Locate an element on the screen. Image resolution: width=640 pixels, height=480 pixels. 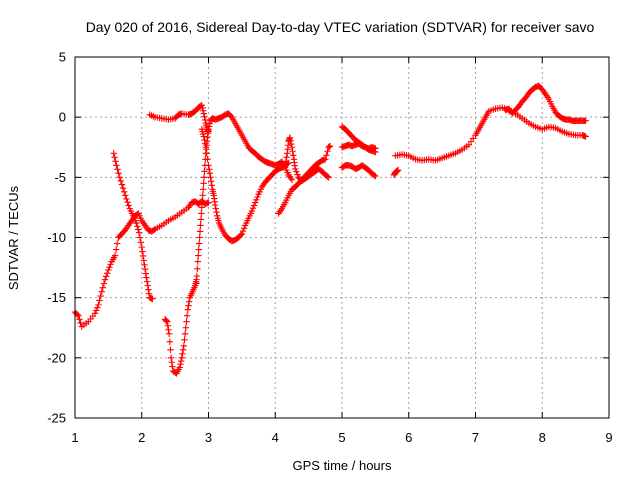
x-tick-label: 5 is located at coordinates (341, 437).